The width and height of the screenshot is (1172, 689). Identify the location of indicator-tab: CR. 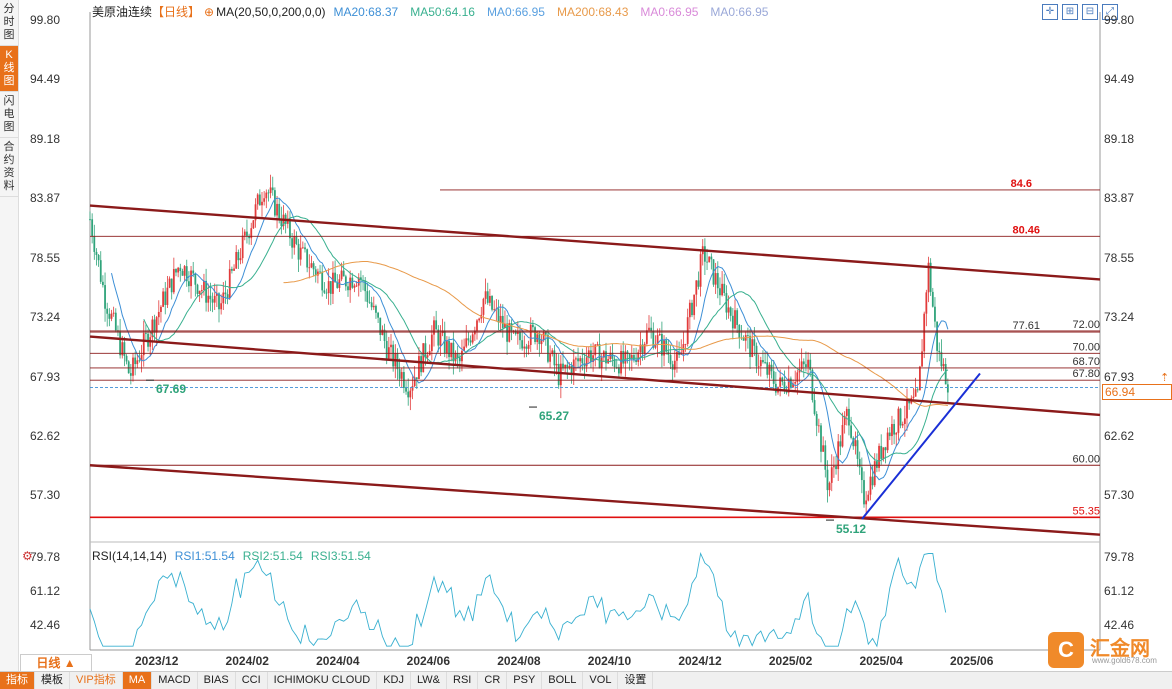
(493, 680).